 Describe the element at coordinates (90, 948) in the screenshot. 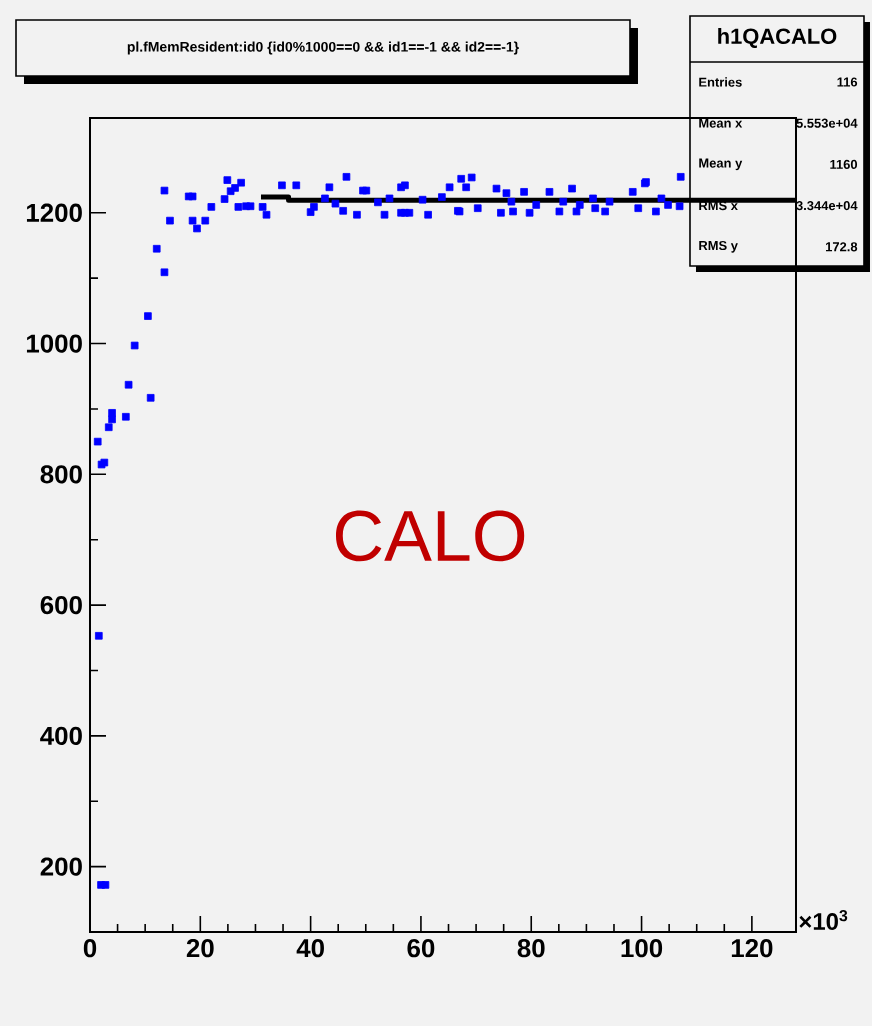

I see `x-tick-label: 0` at that location.